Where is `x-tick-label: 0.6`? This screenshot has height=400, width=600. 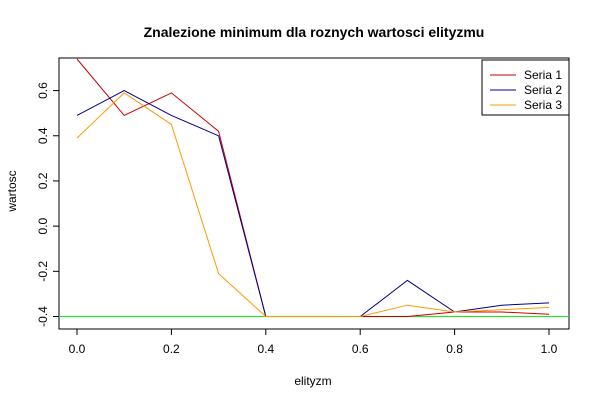 x-tick-label: 0.6 is located at coordinates (360, 349).